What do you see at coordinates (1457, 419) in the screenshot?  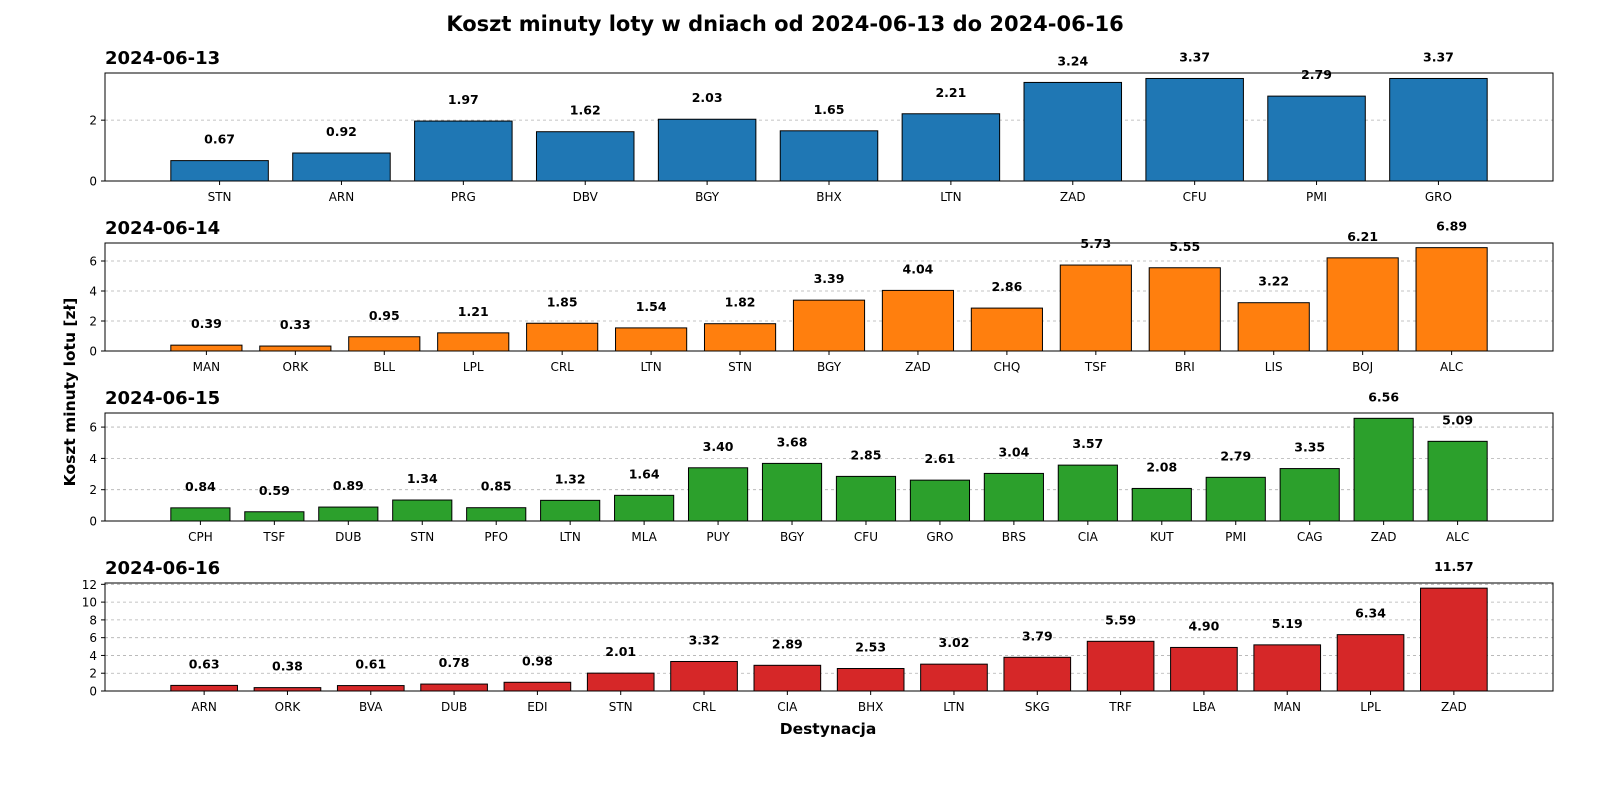 I see `data-label: 5.09` at bounding box center [1457, 419].